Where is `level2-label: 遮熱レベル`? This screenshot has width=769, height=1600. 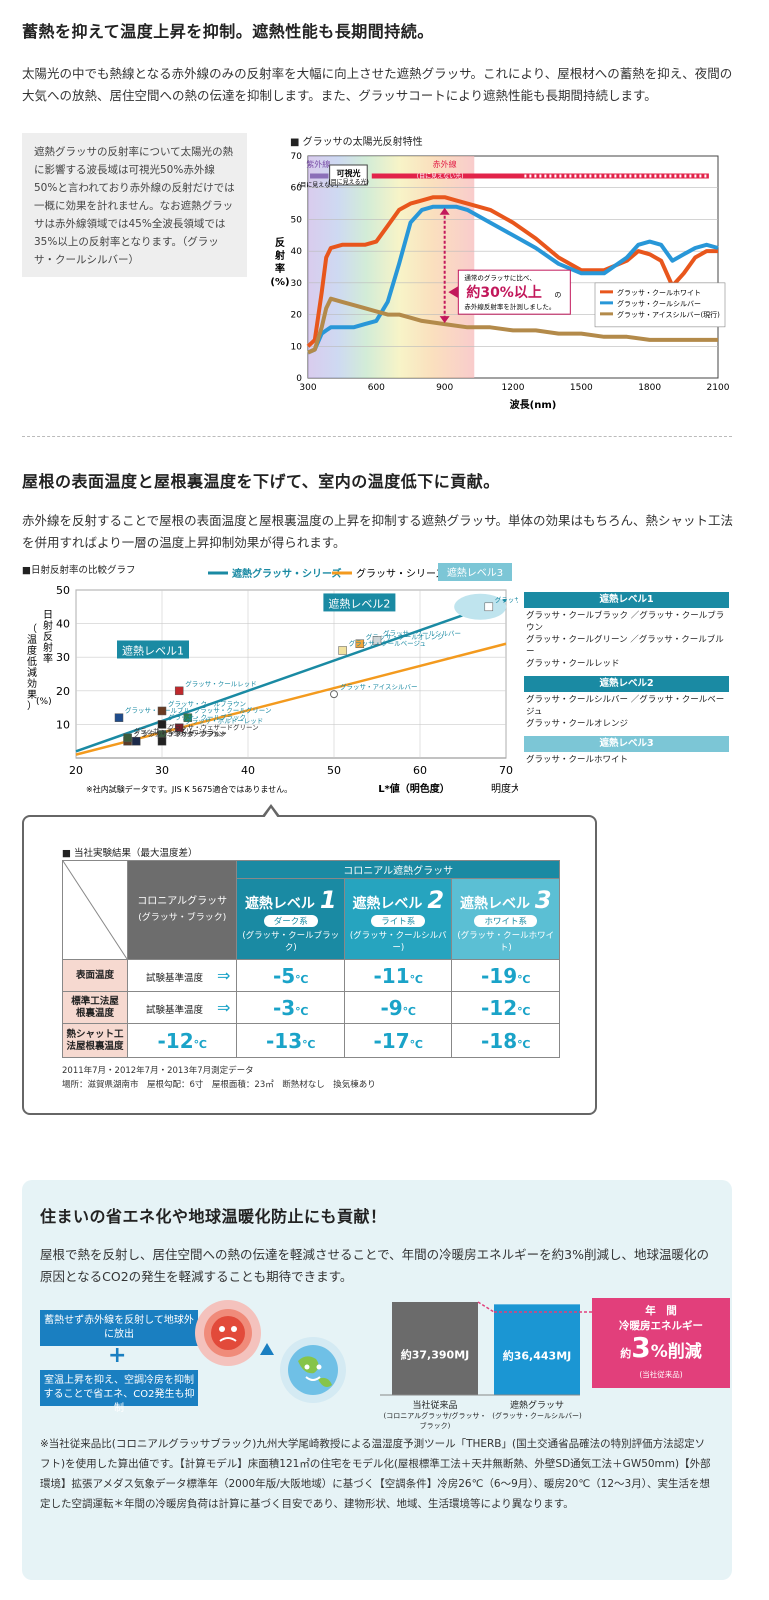
level2-label: 遮熱レベル is located at coordinates (387, 903).